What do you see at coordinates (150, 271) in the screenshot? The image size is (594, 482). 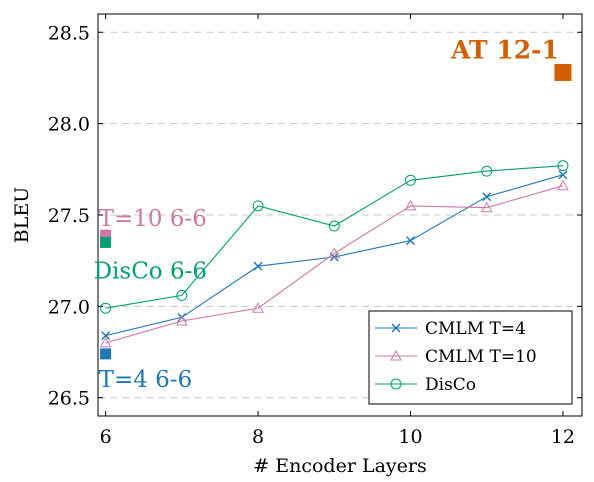 I see `highlight-point-label: DisCo 6-6` at bounding box center [150, 271].